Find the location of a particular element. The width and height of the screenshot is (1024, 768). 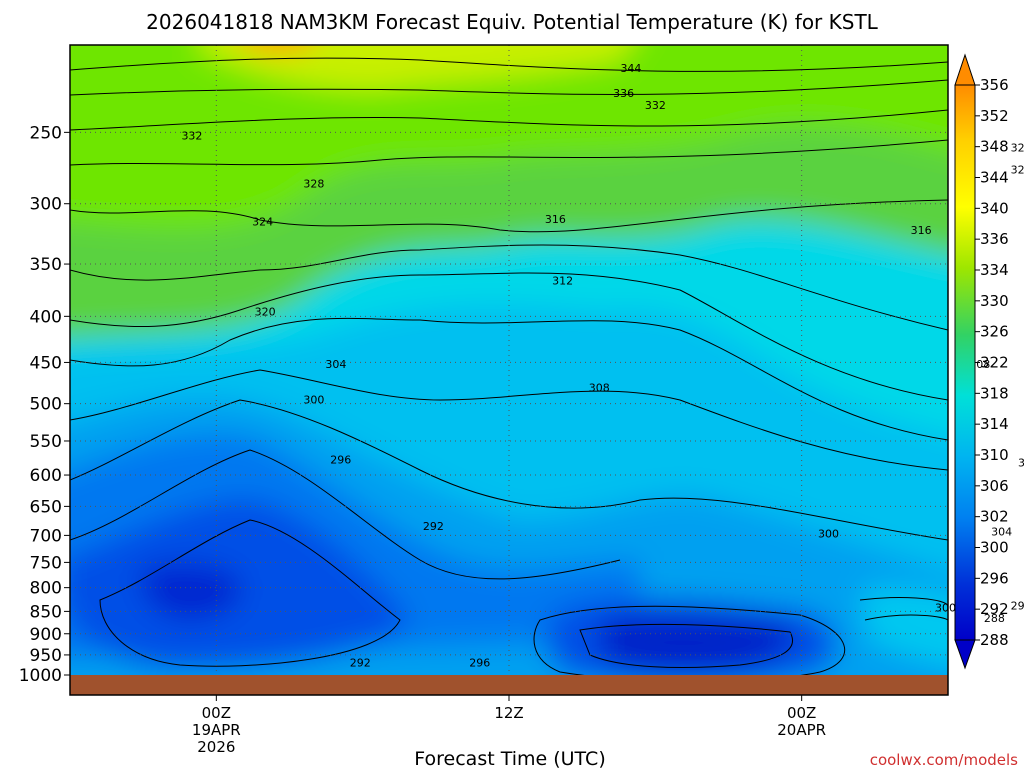

colorbar-tick-label: 344 is located at coordinates (994, 178).